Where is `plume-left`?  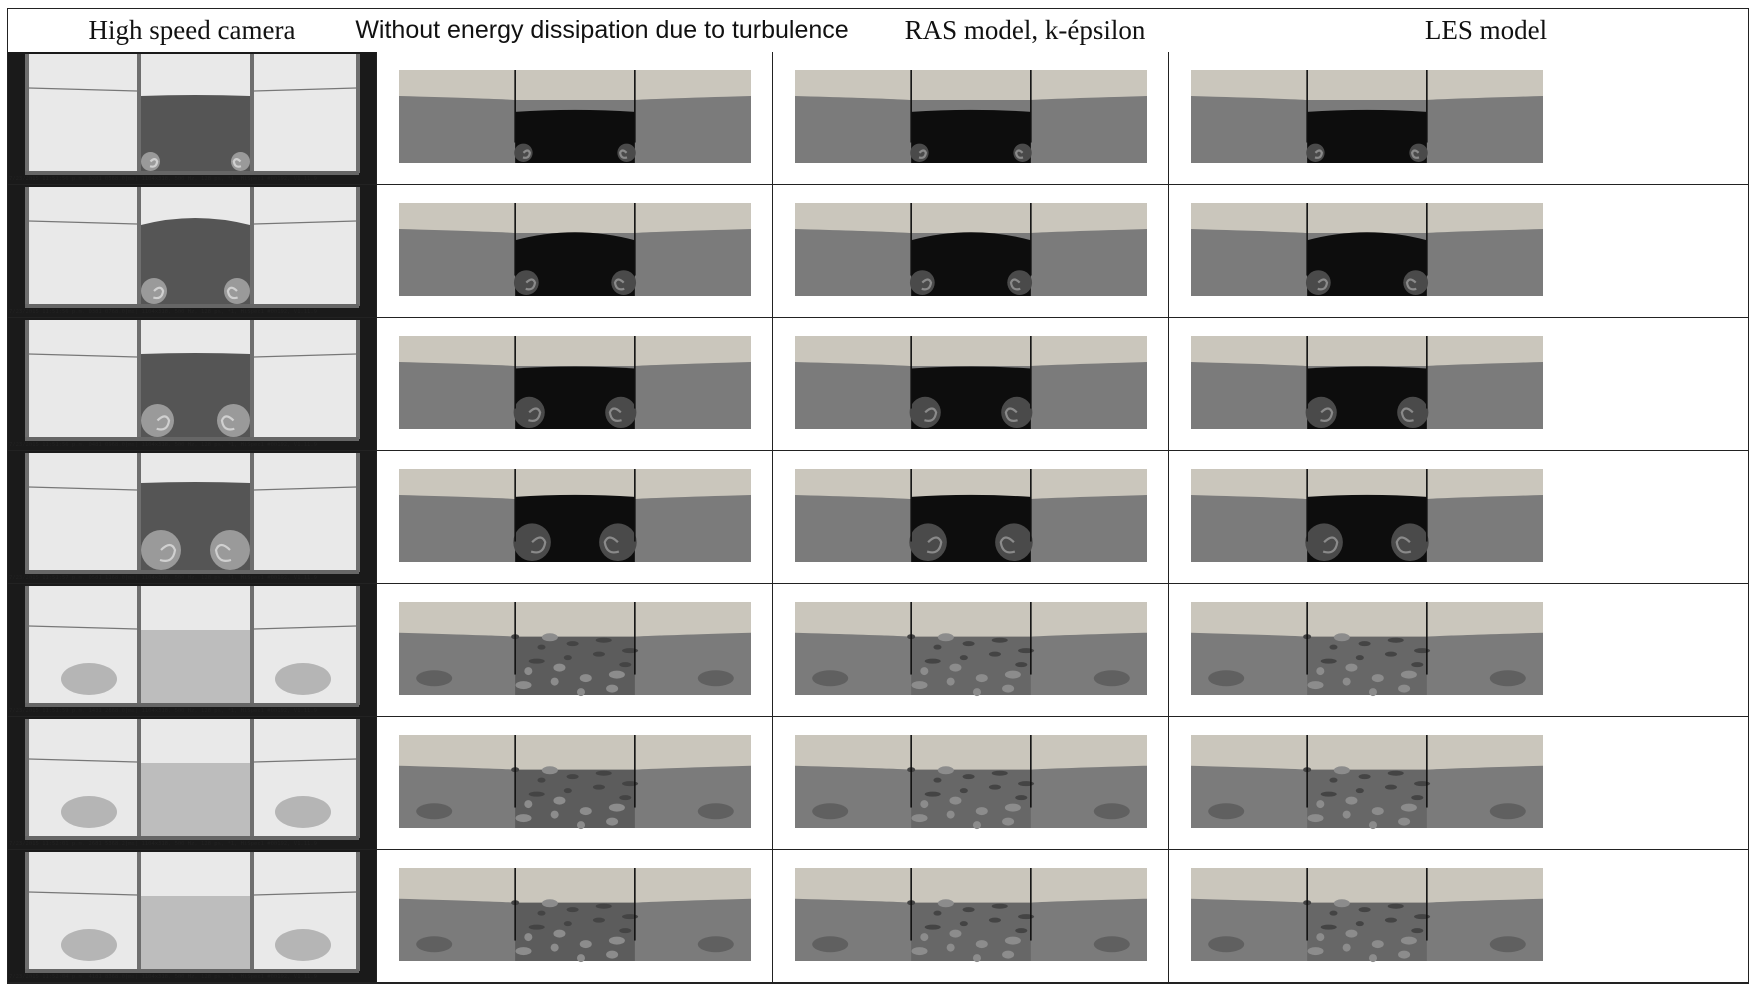
plume-left is located at coordinates (89, 812).